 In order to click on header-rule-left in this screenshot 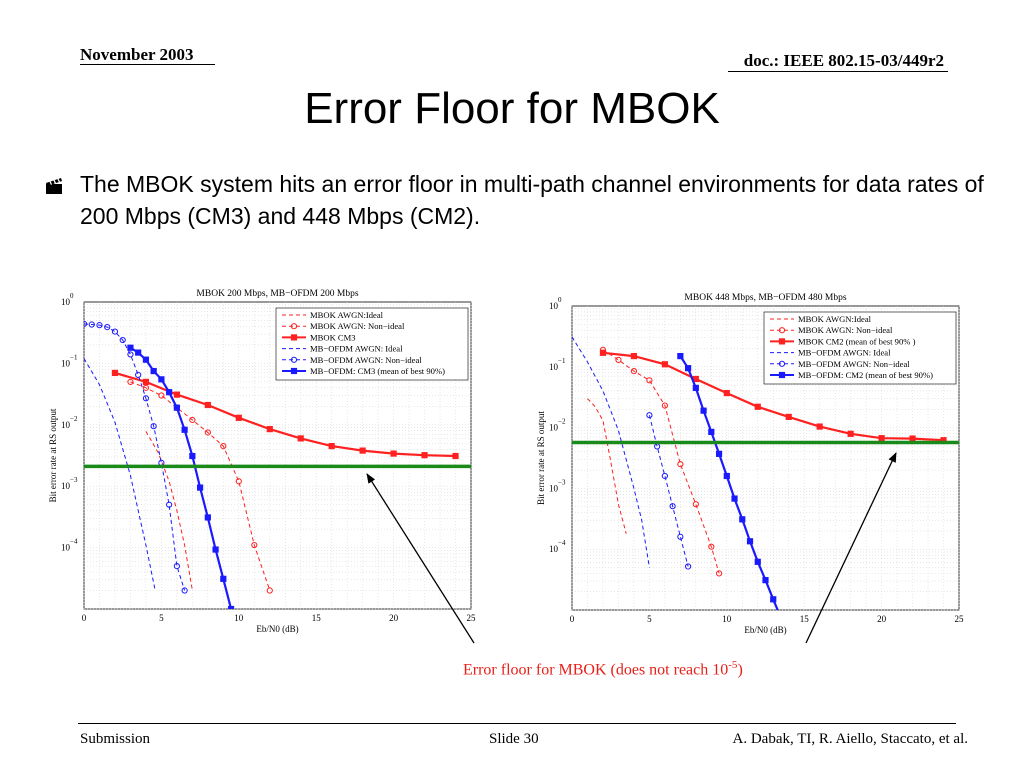, I will do `click(147, 64)`.